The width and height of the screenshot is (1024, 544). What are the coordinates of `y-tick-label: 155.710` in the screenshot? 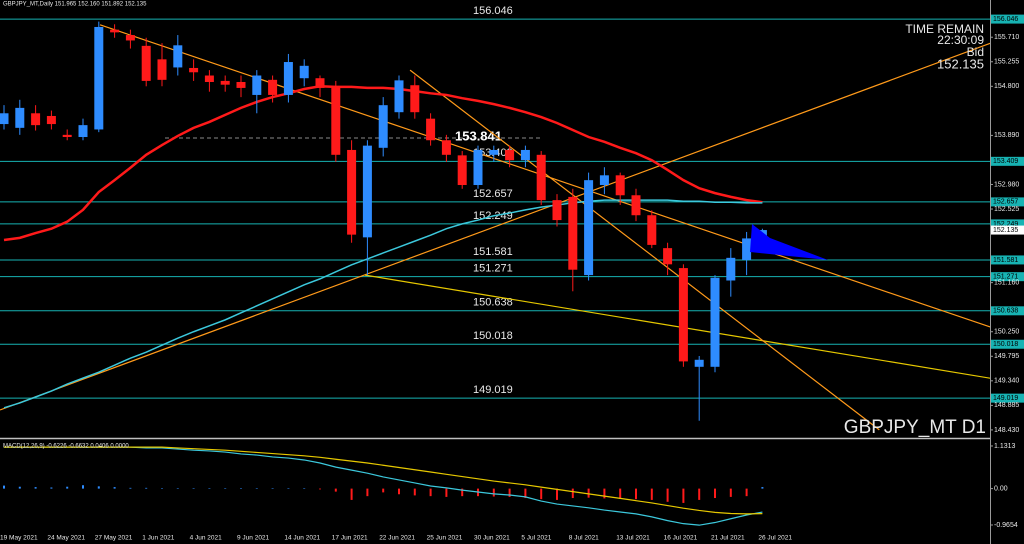 It's located at (1006, 37).